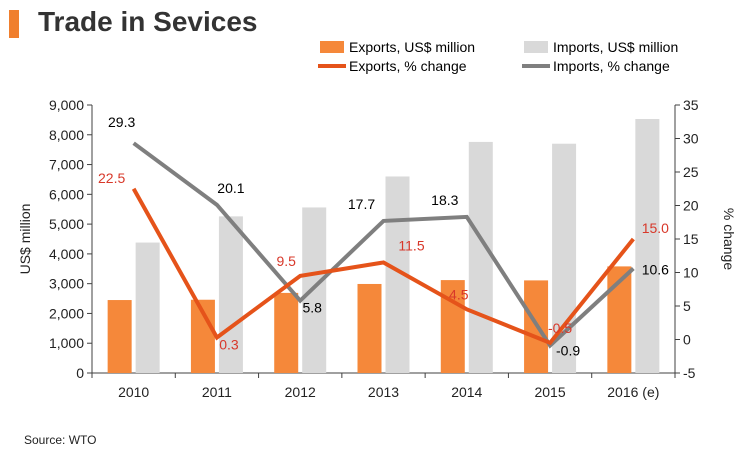 Image resolution: width=750 pixels, height=451 pixels. What do you see at coordinates (217, 392) in the screenshot?
I see `x-tick-label: 2011` at bounding box center [217, 392].